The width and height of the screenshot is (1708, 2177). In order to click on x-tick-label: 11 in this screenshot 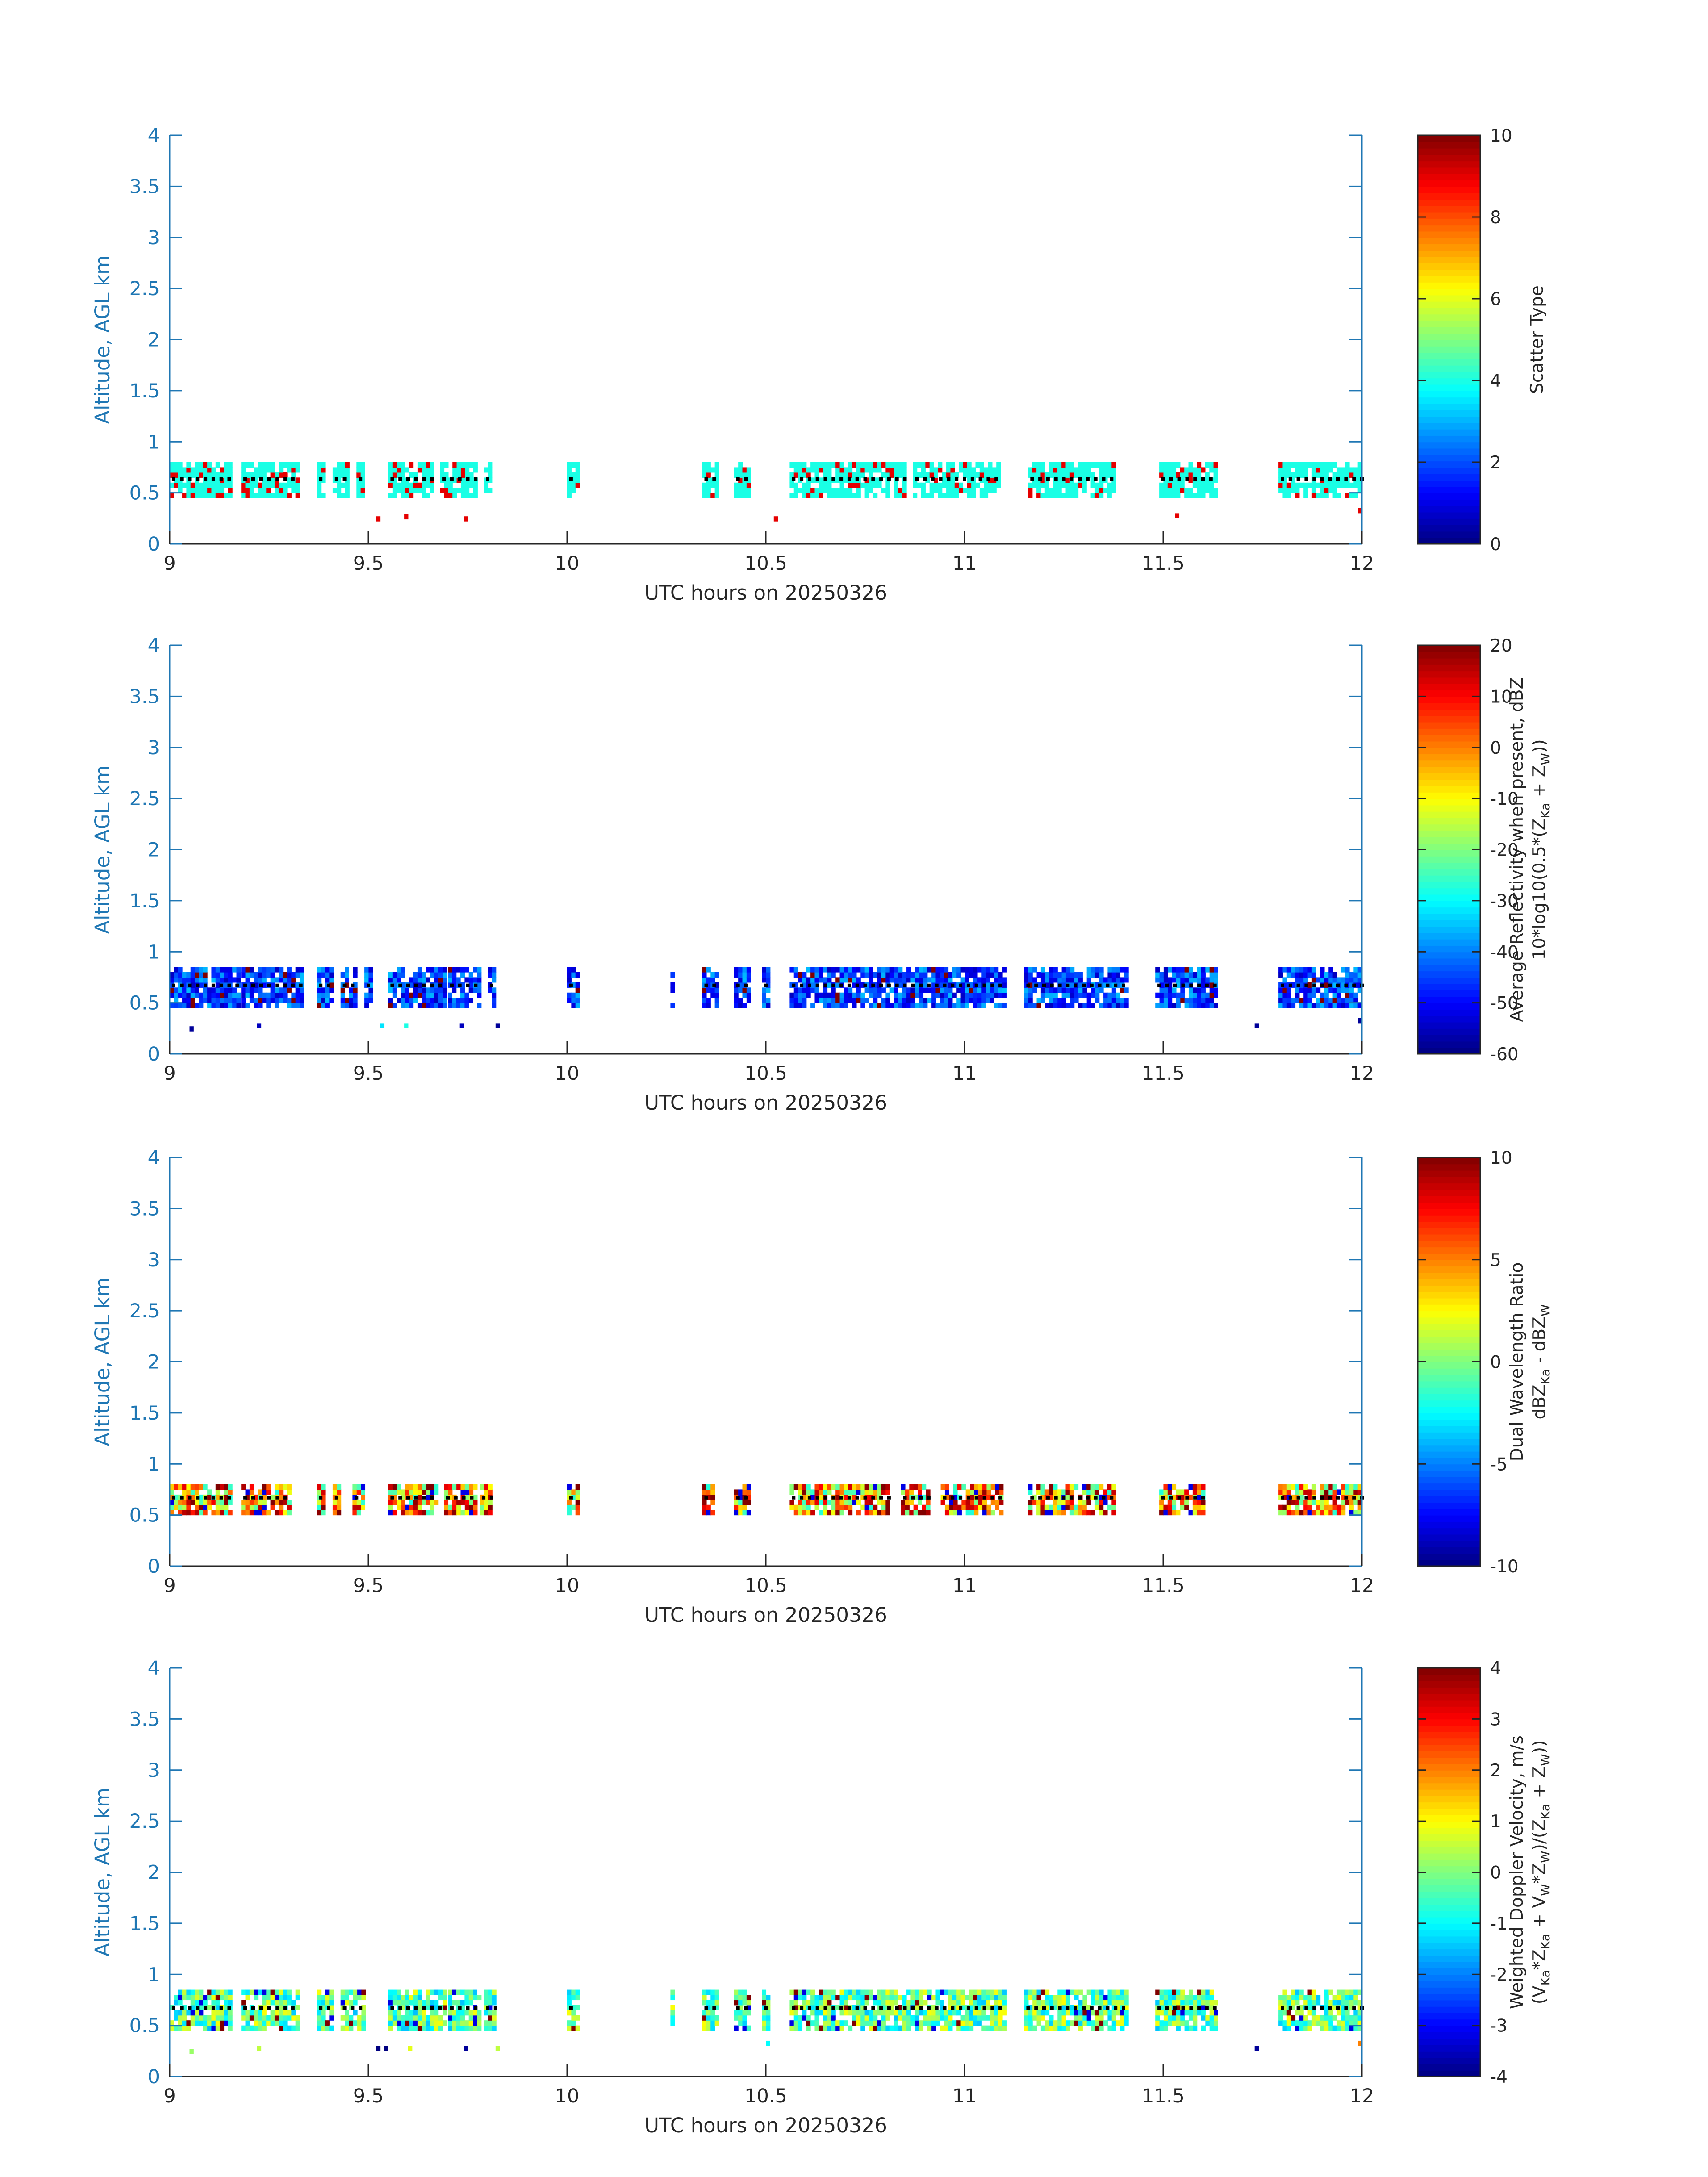, I will do `click(964, 1586)`.